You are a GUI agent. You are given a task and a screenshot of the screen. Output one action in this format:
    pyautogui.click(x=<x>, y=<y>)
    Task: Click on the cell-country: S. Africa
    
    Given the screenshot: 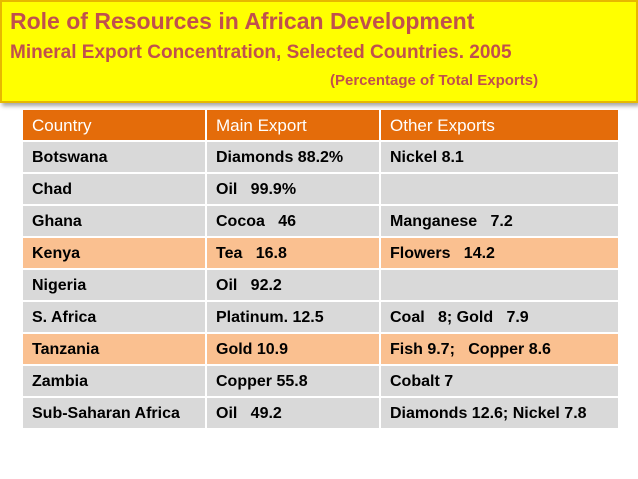 What is the action you would take?
    pyautogui.click(x=114, y=317)
    